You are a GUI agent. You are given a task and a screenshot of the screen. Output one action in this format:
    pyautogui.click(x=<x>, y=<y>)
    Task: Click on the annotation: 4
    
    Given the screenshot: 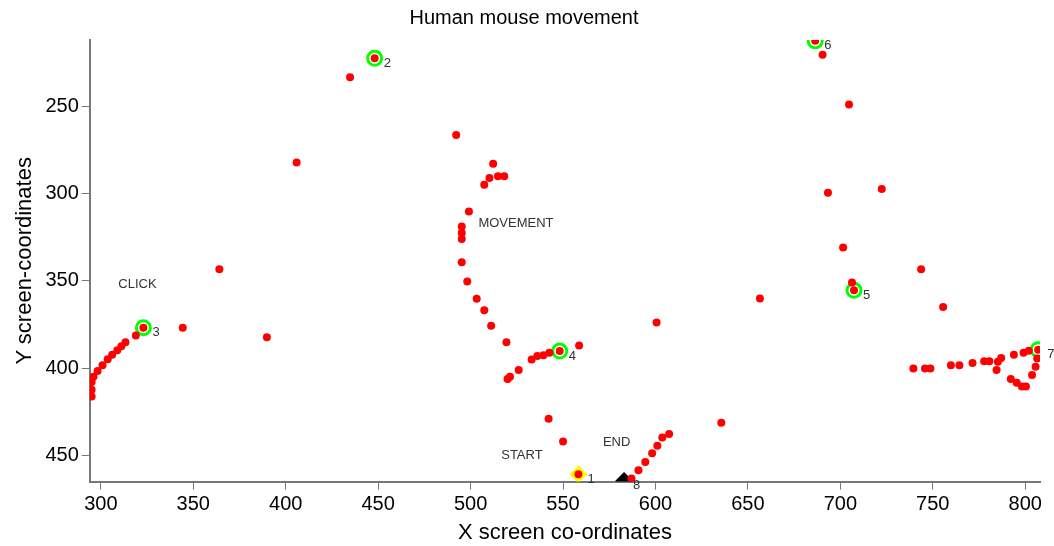 What is the action you would take?
    pyautogui.click(x=572, y=355)
    